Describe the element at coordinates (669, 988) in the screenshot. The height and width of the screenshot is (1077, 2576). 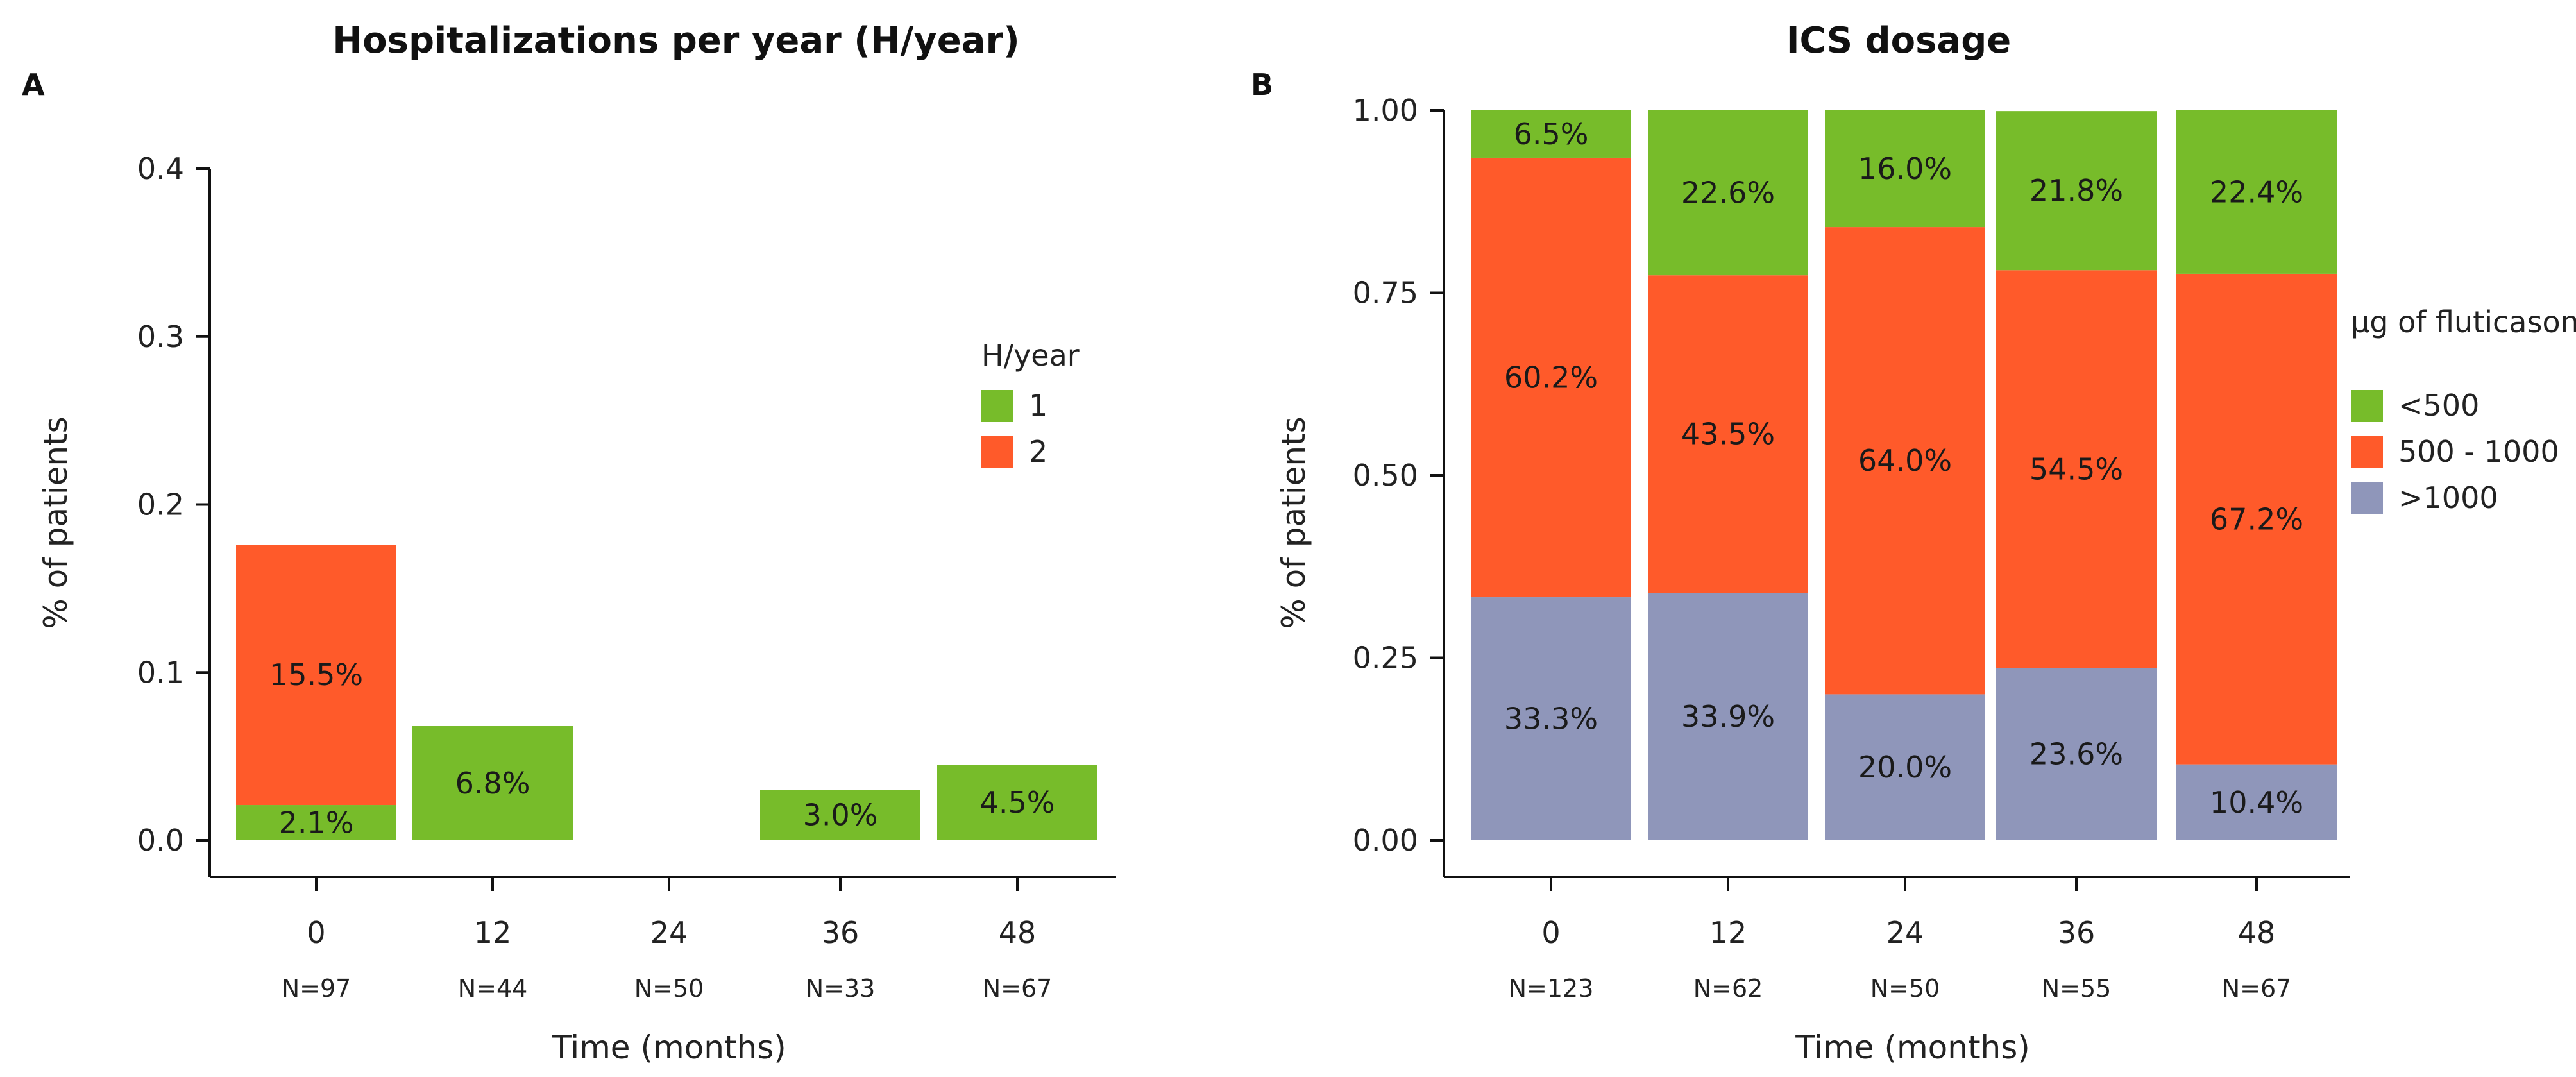
I see `panel-a-n-label: N=50` at that location.